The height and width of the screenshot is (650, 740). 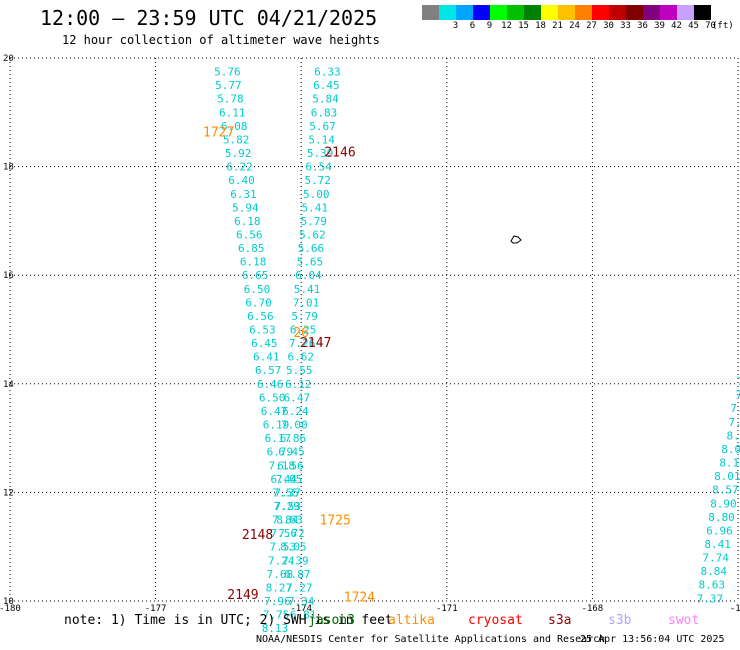 What do you see at coordinates (411, 620) in the screenshot?
I see `satellite-legend-item: altika` at bounding box center [411, 620].